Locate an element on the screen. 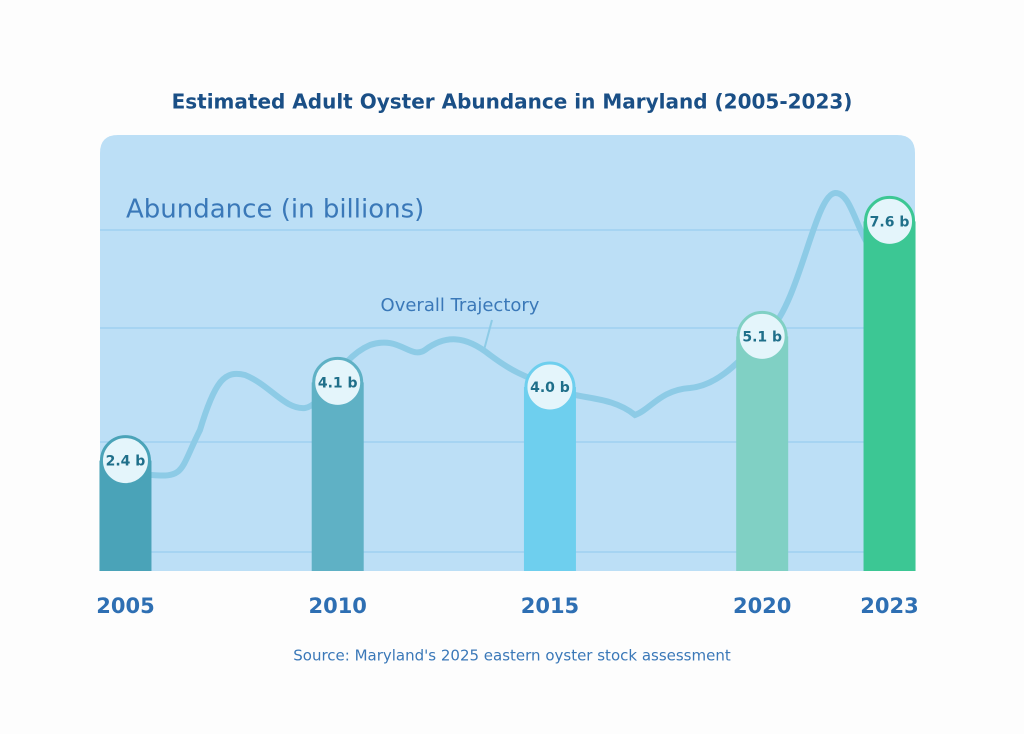  x-tick-label: 2023 is located at coordinates (889, 606).